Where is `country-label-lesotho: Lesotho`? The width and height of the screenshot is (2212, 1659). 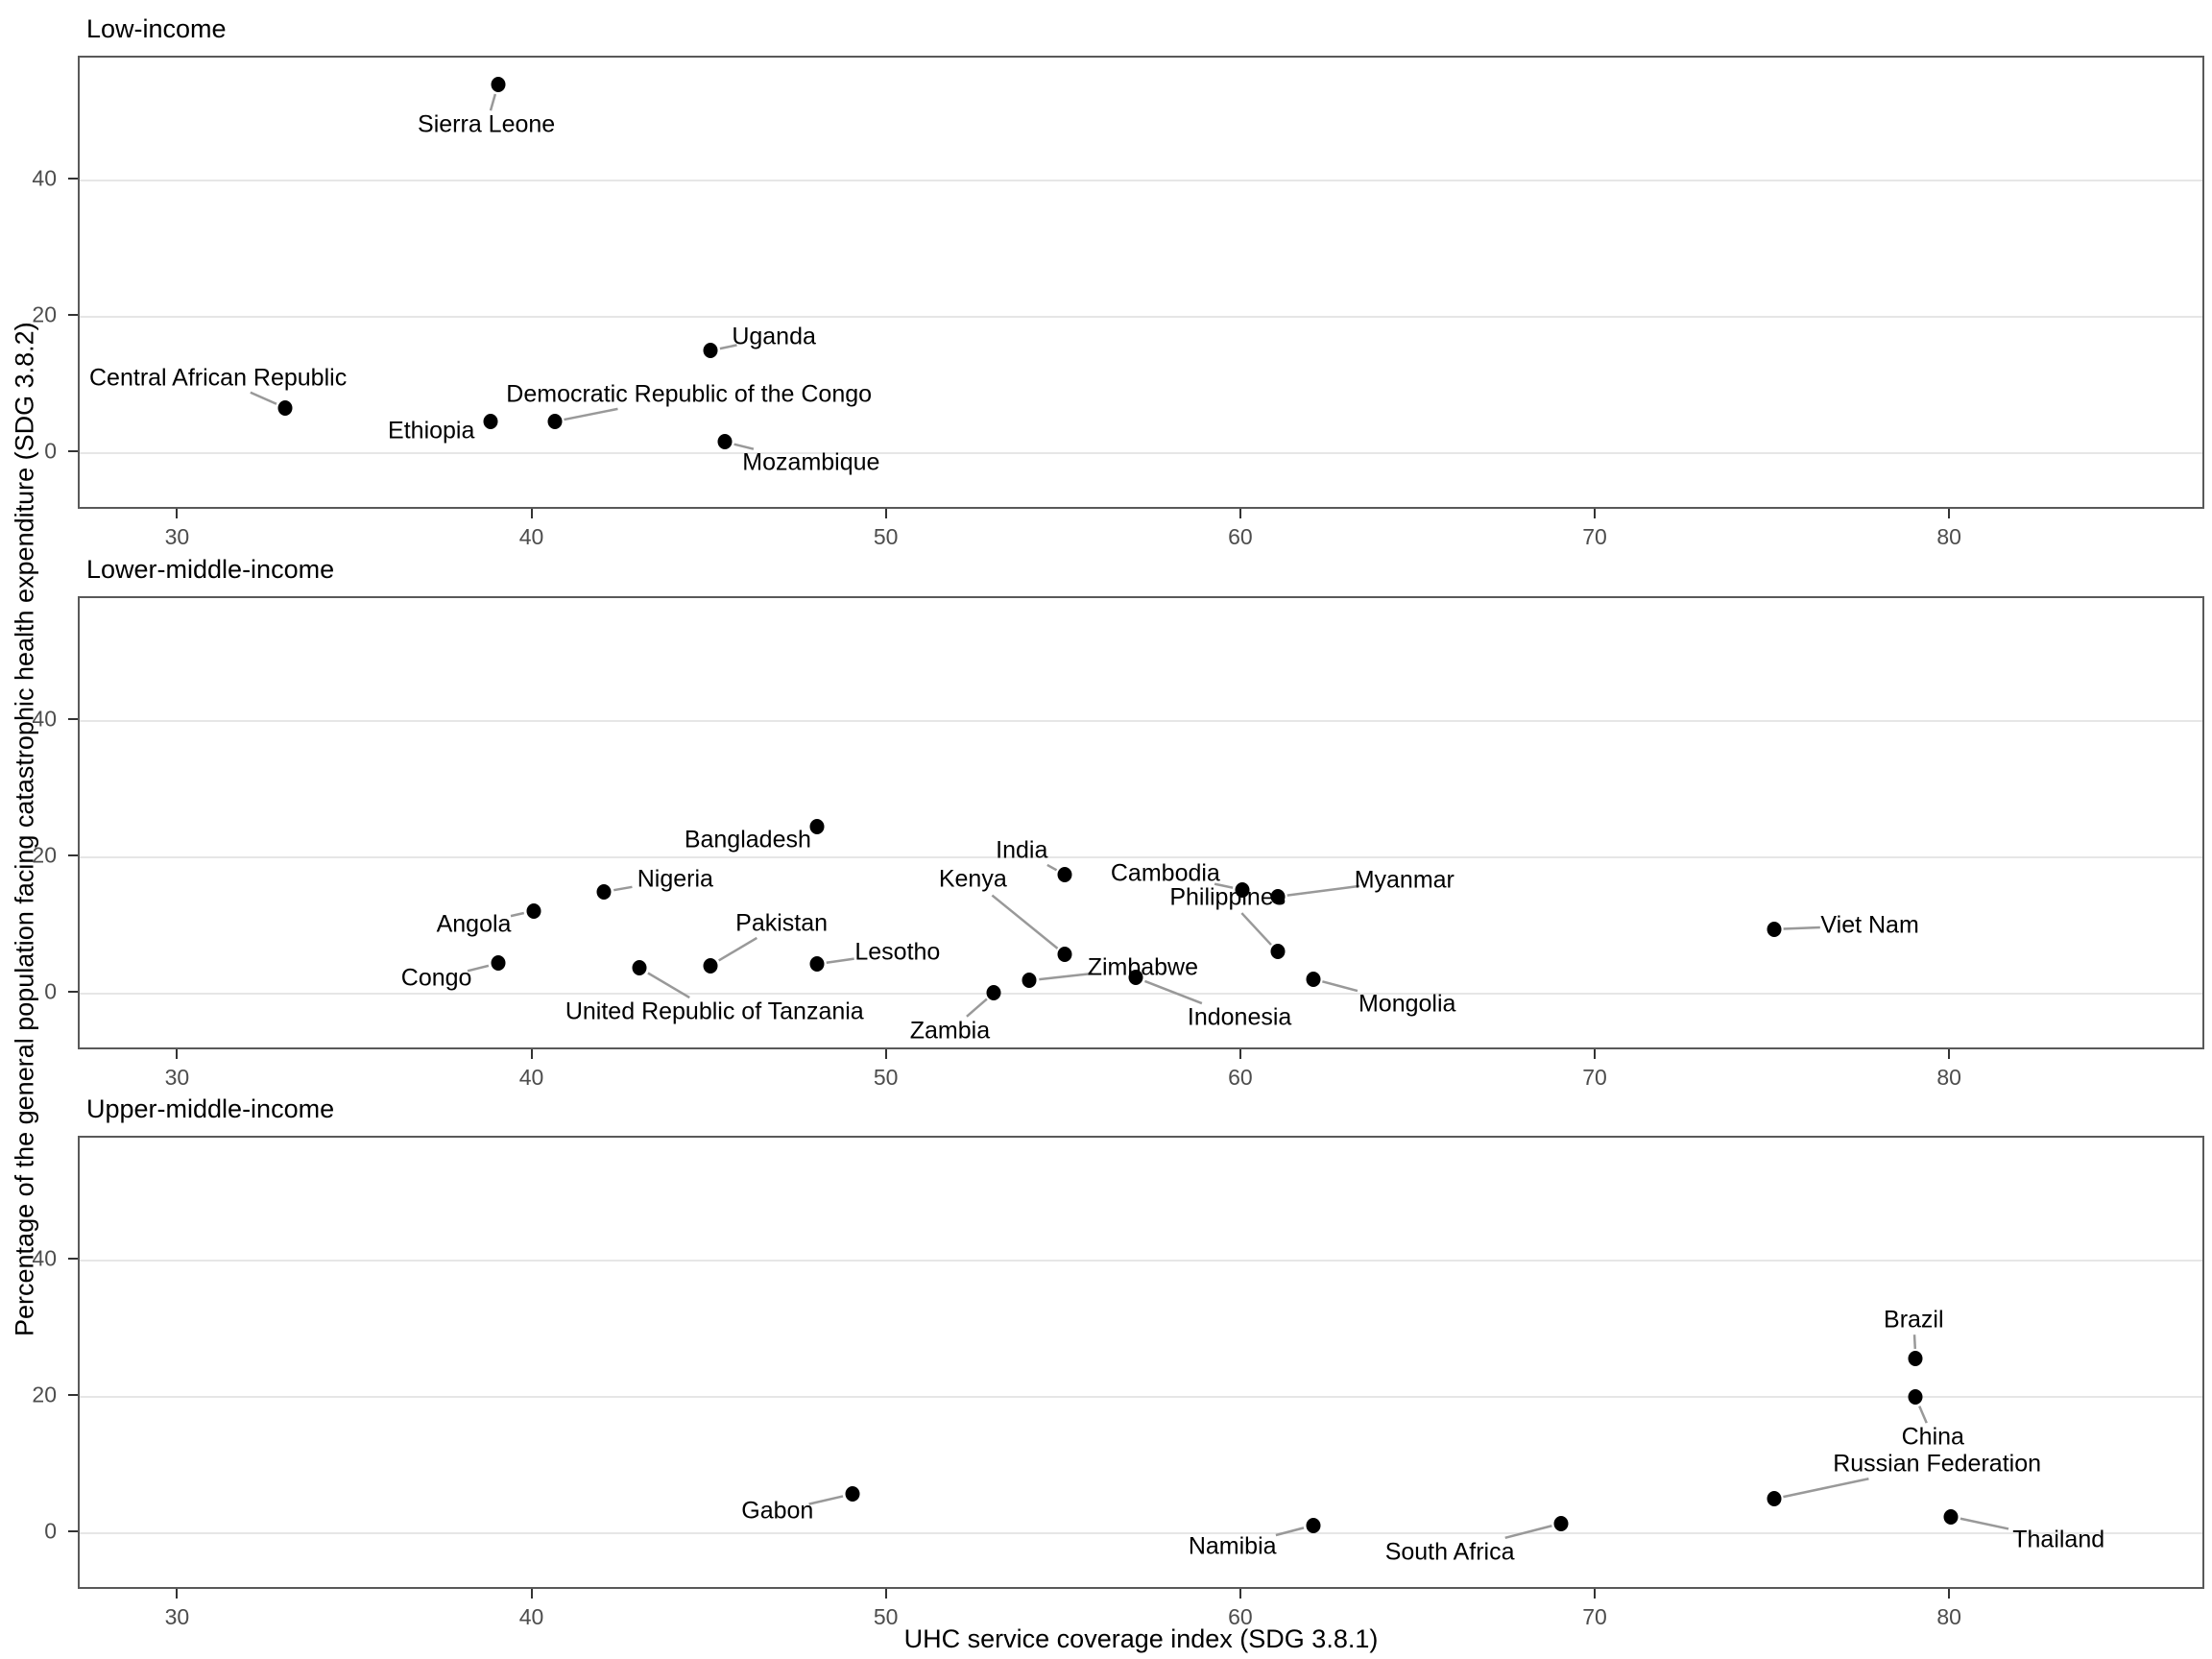
country-label-lesotho: Lesotho is located at coordinates (898, 952).